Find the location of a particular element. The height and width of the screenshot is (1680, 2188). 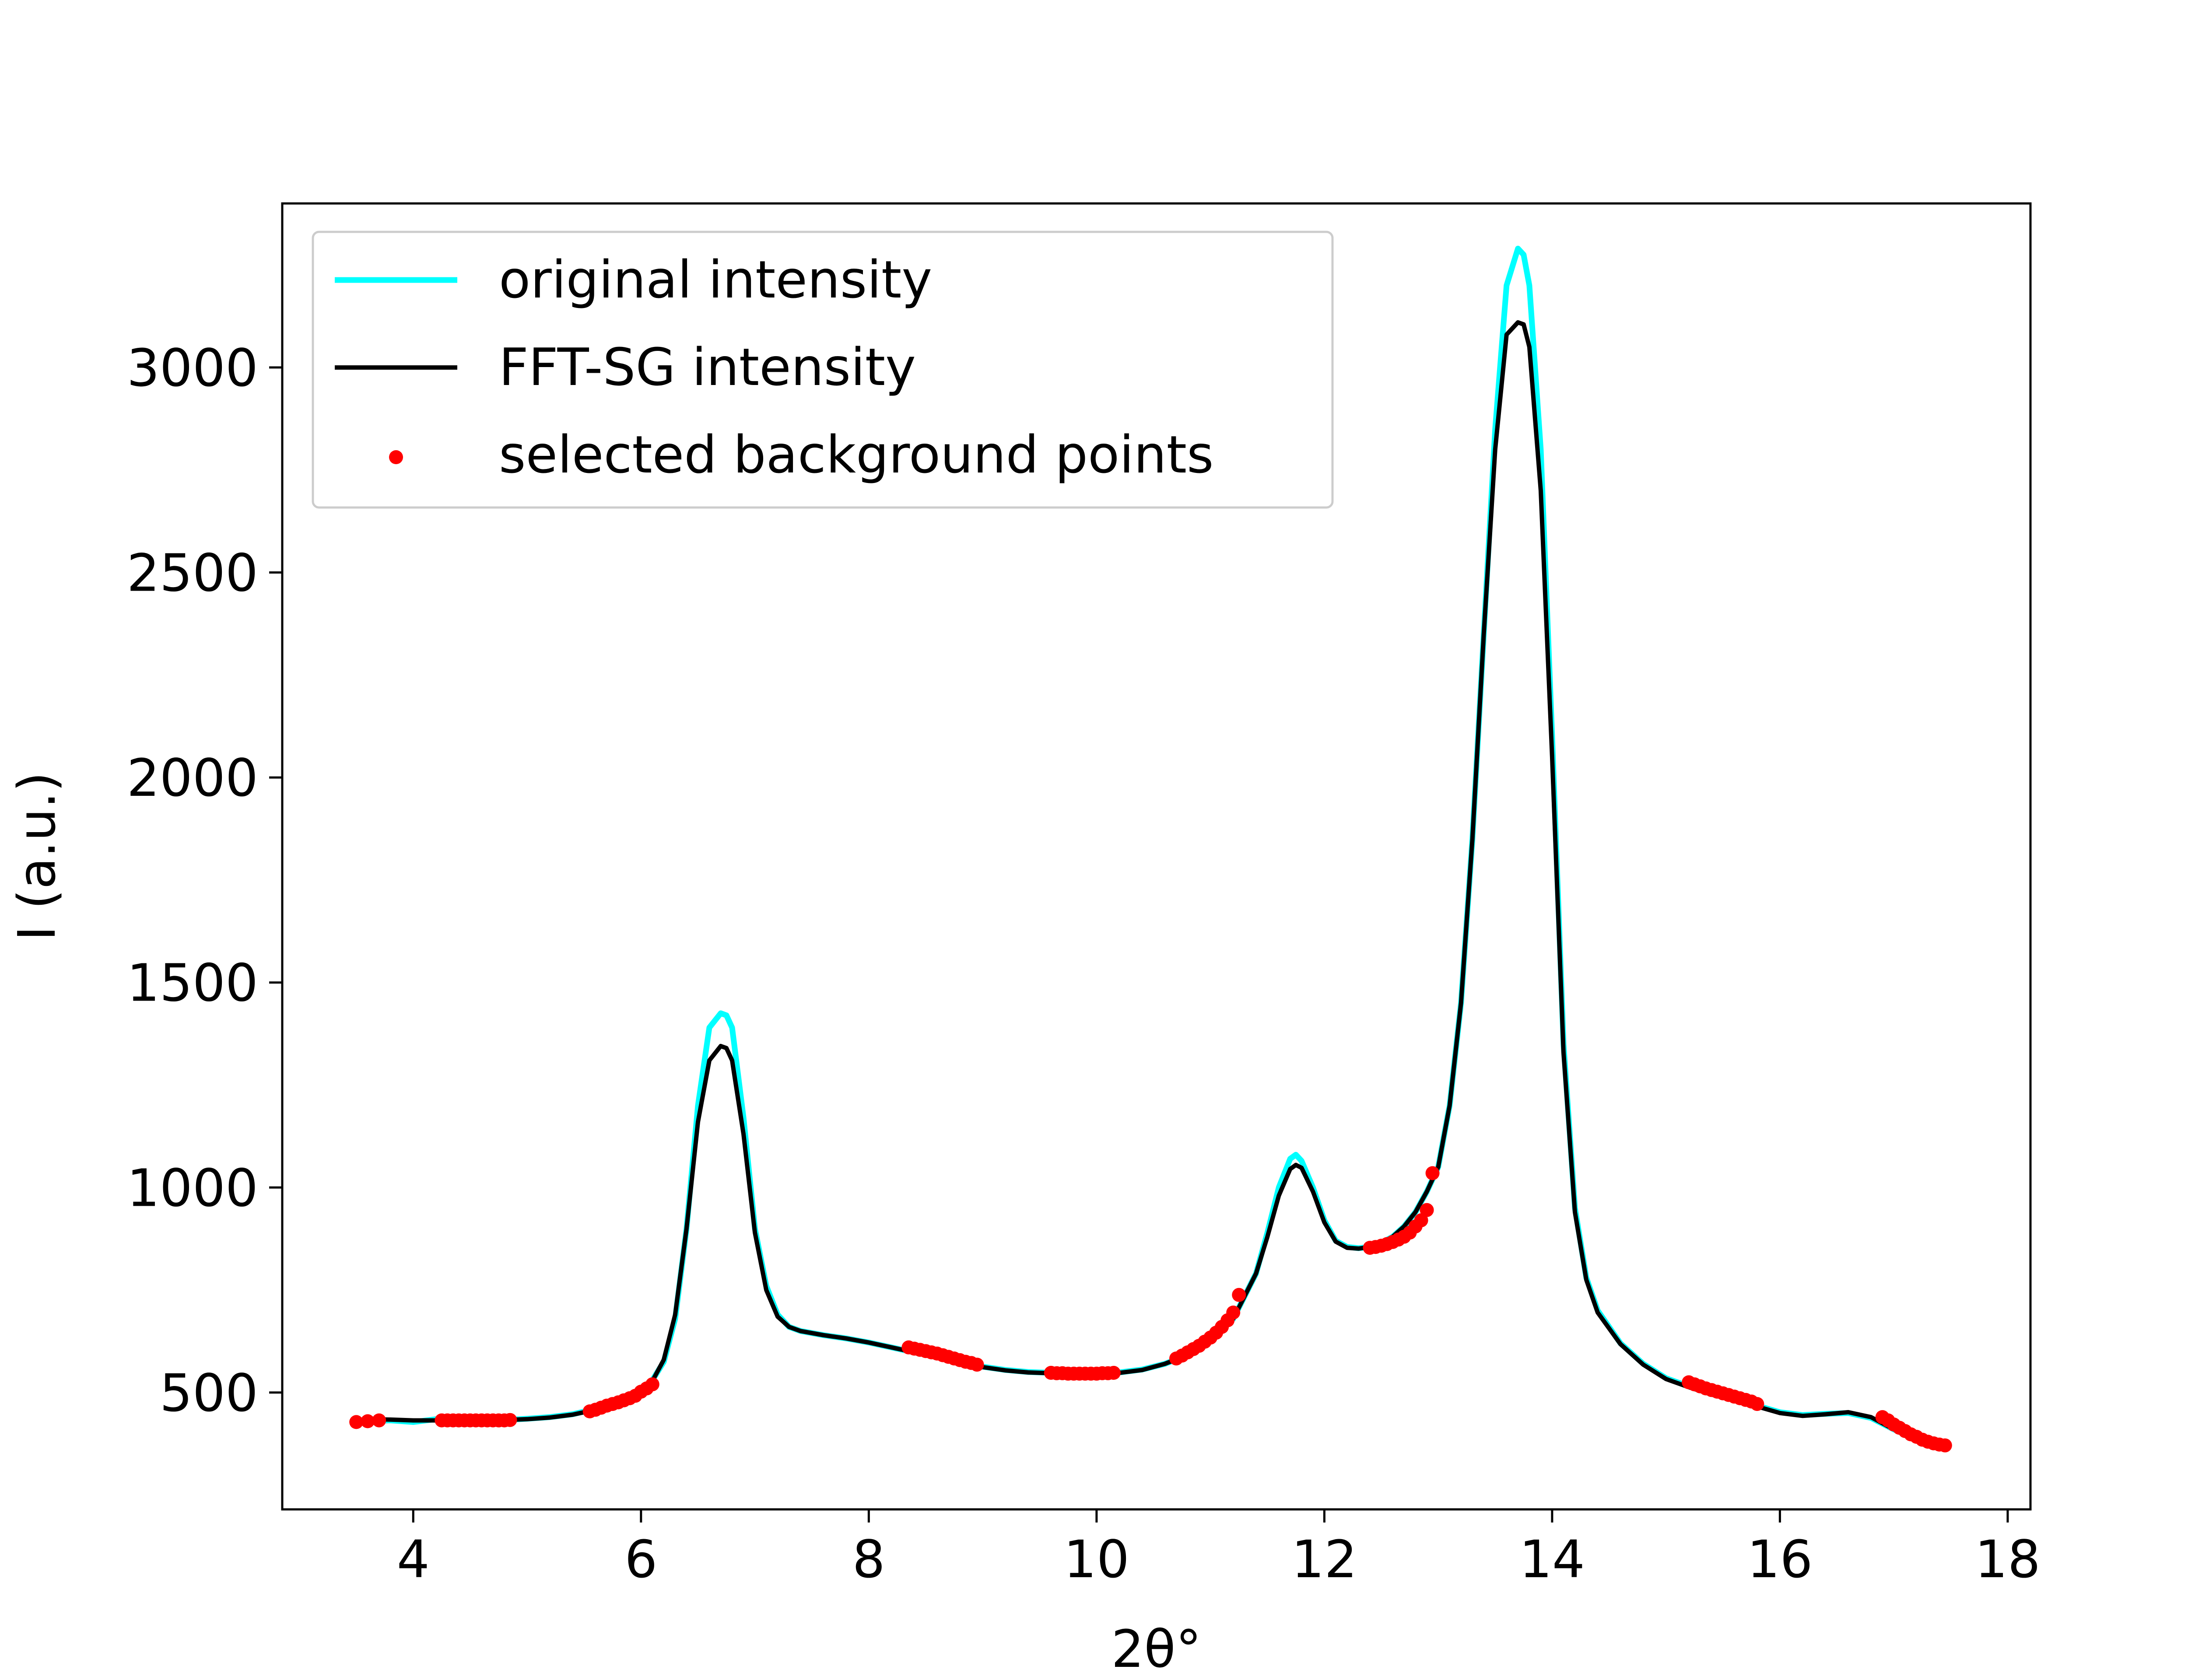

y-tick-label: 500 is located at coordinates (209, 1393).